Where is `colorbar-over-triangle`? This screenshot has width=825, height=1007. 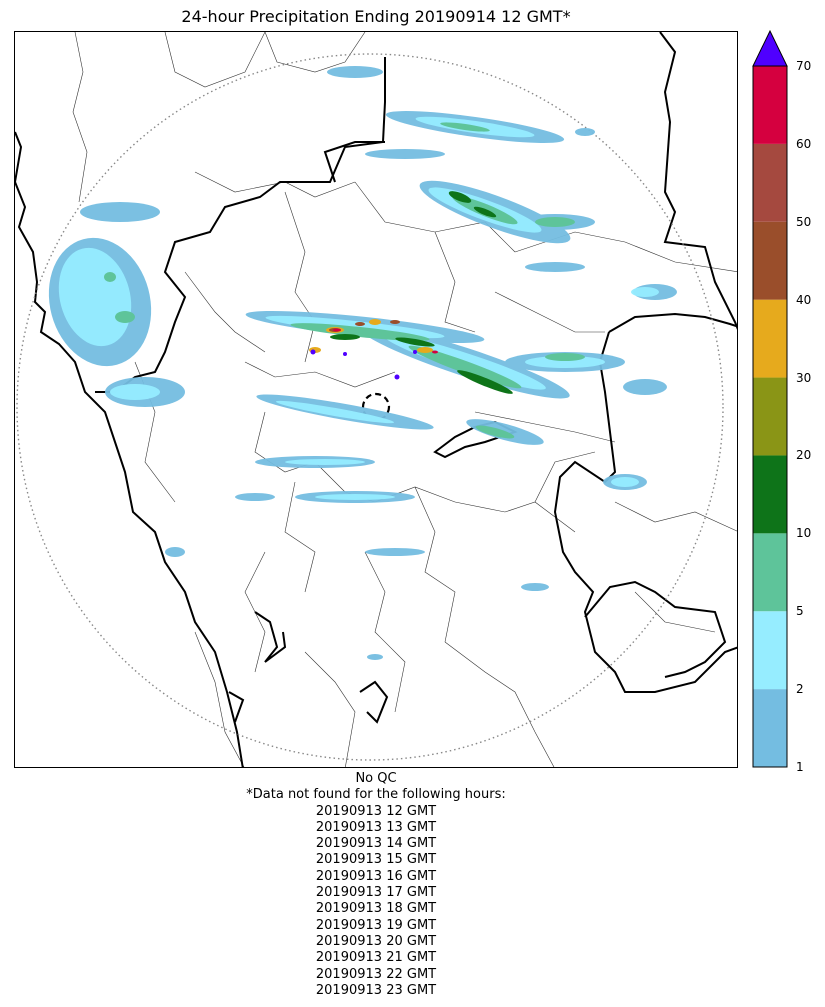
colorbar-over-triangle is located at coordinates (770, 48).